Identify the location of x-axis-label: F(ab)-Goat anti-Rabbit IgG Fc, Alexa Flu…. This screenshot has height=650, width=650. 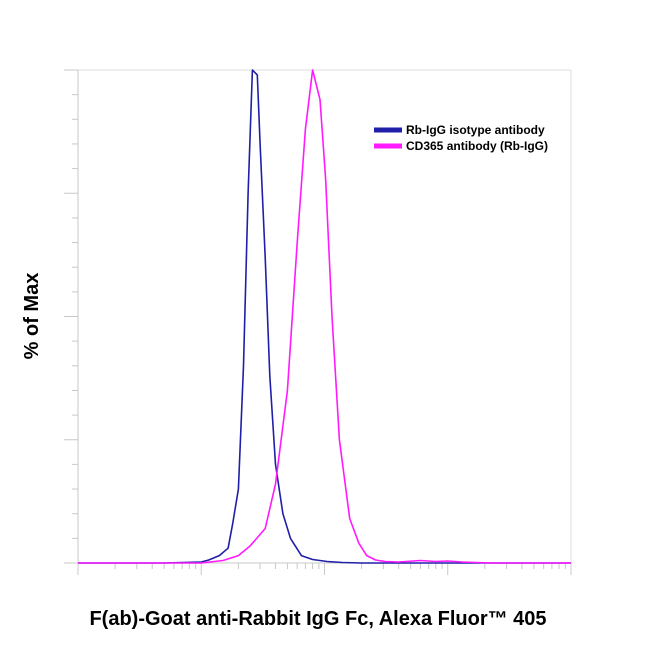
(317, 619).